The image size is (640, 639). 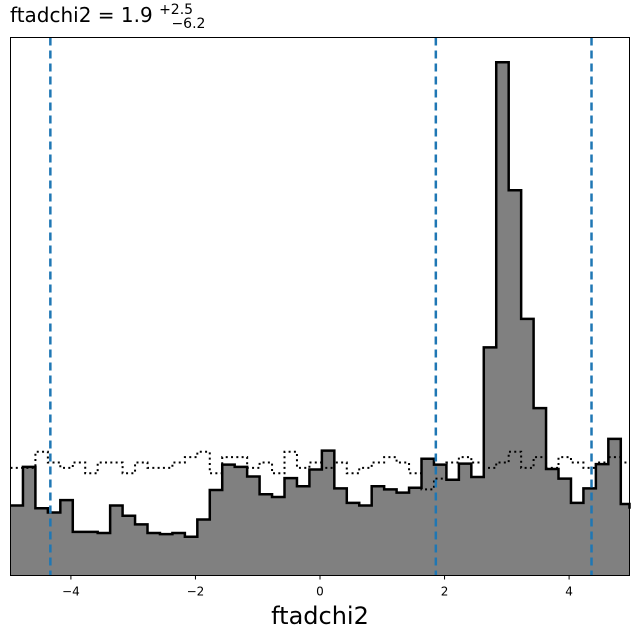 I want to click on x-axis-ticks: −4 −2 0 2 4, so click(x=317, y=587).